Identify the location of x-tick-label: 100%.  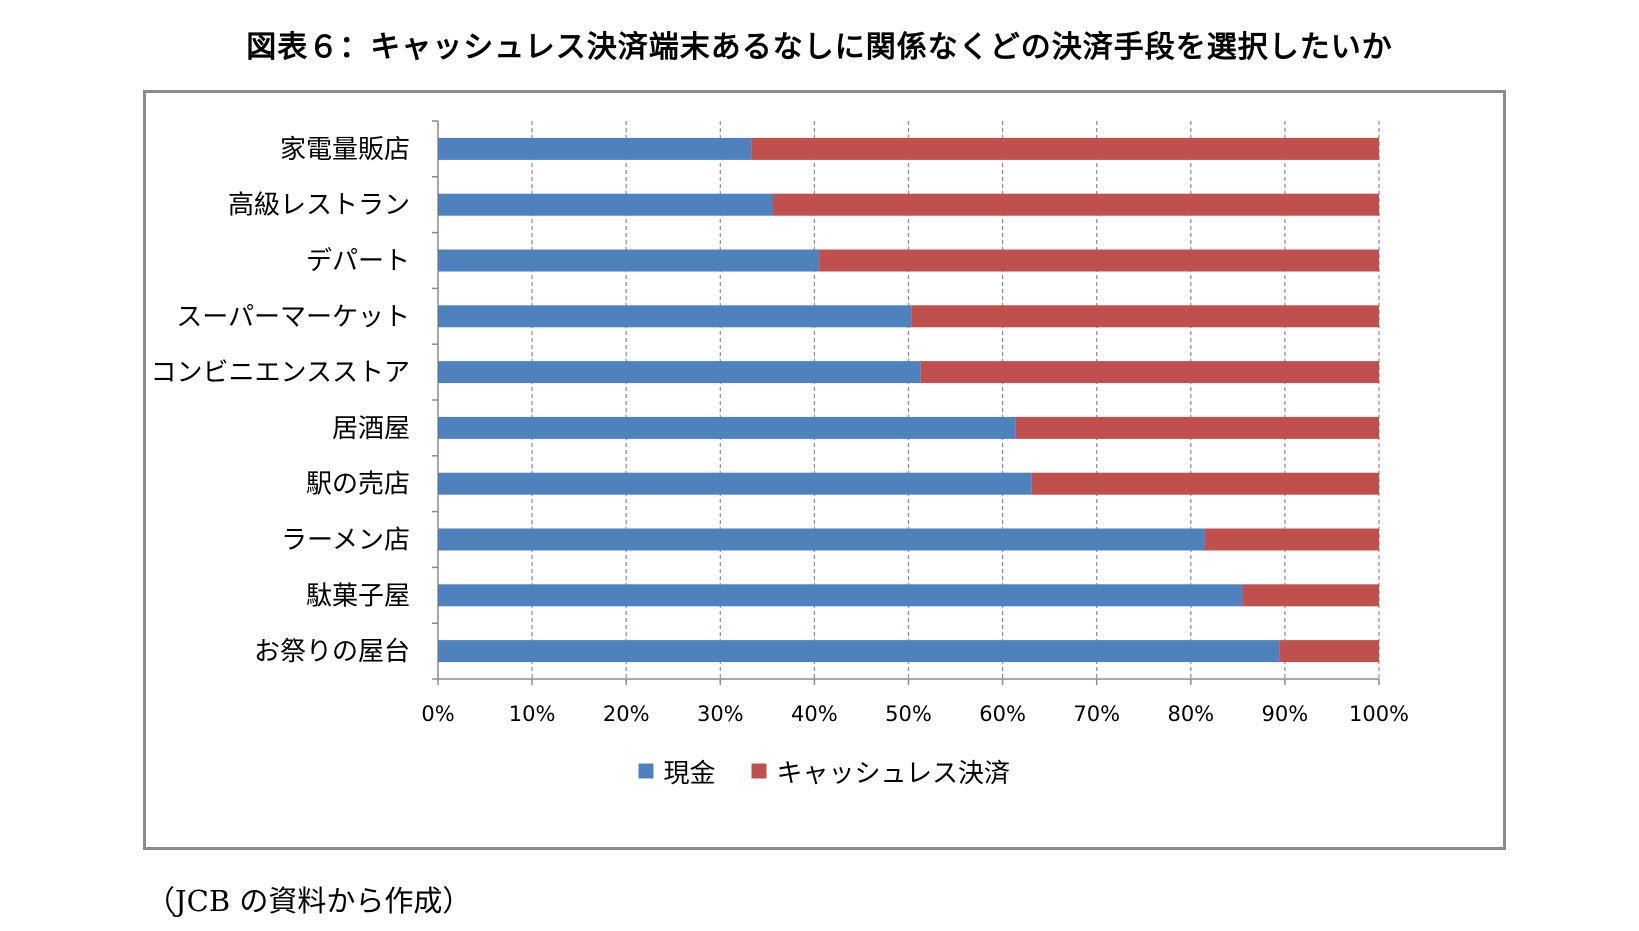
(1379, 714).